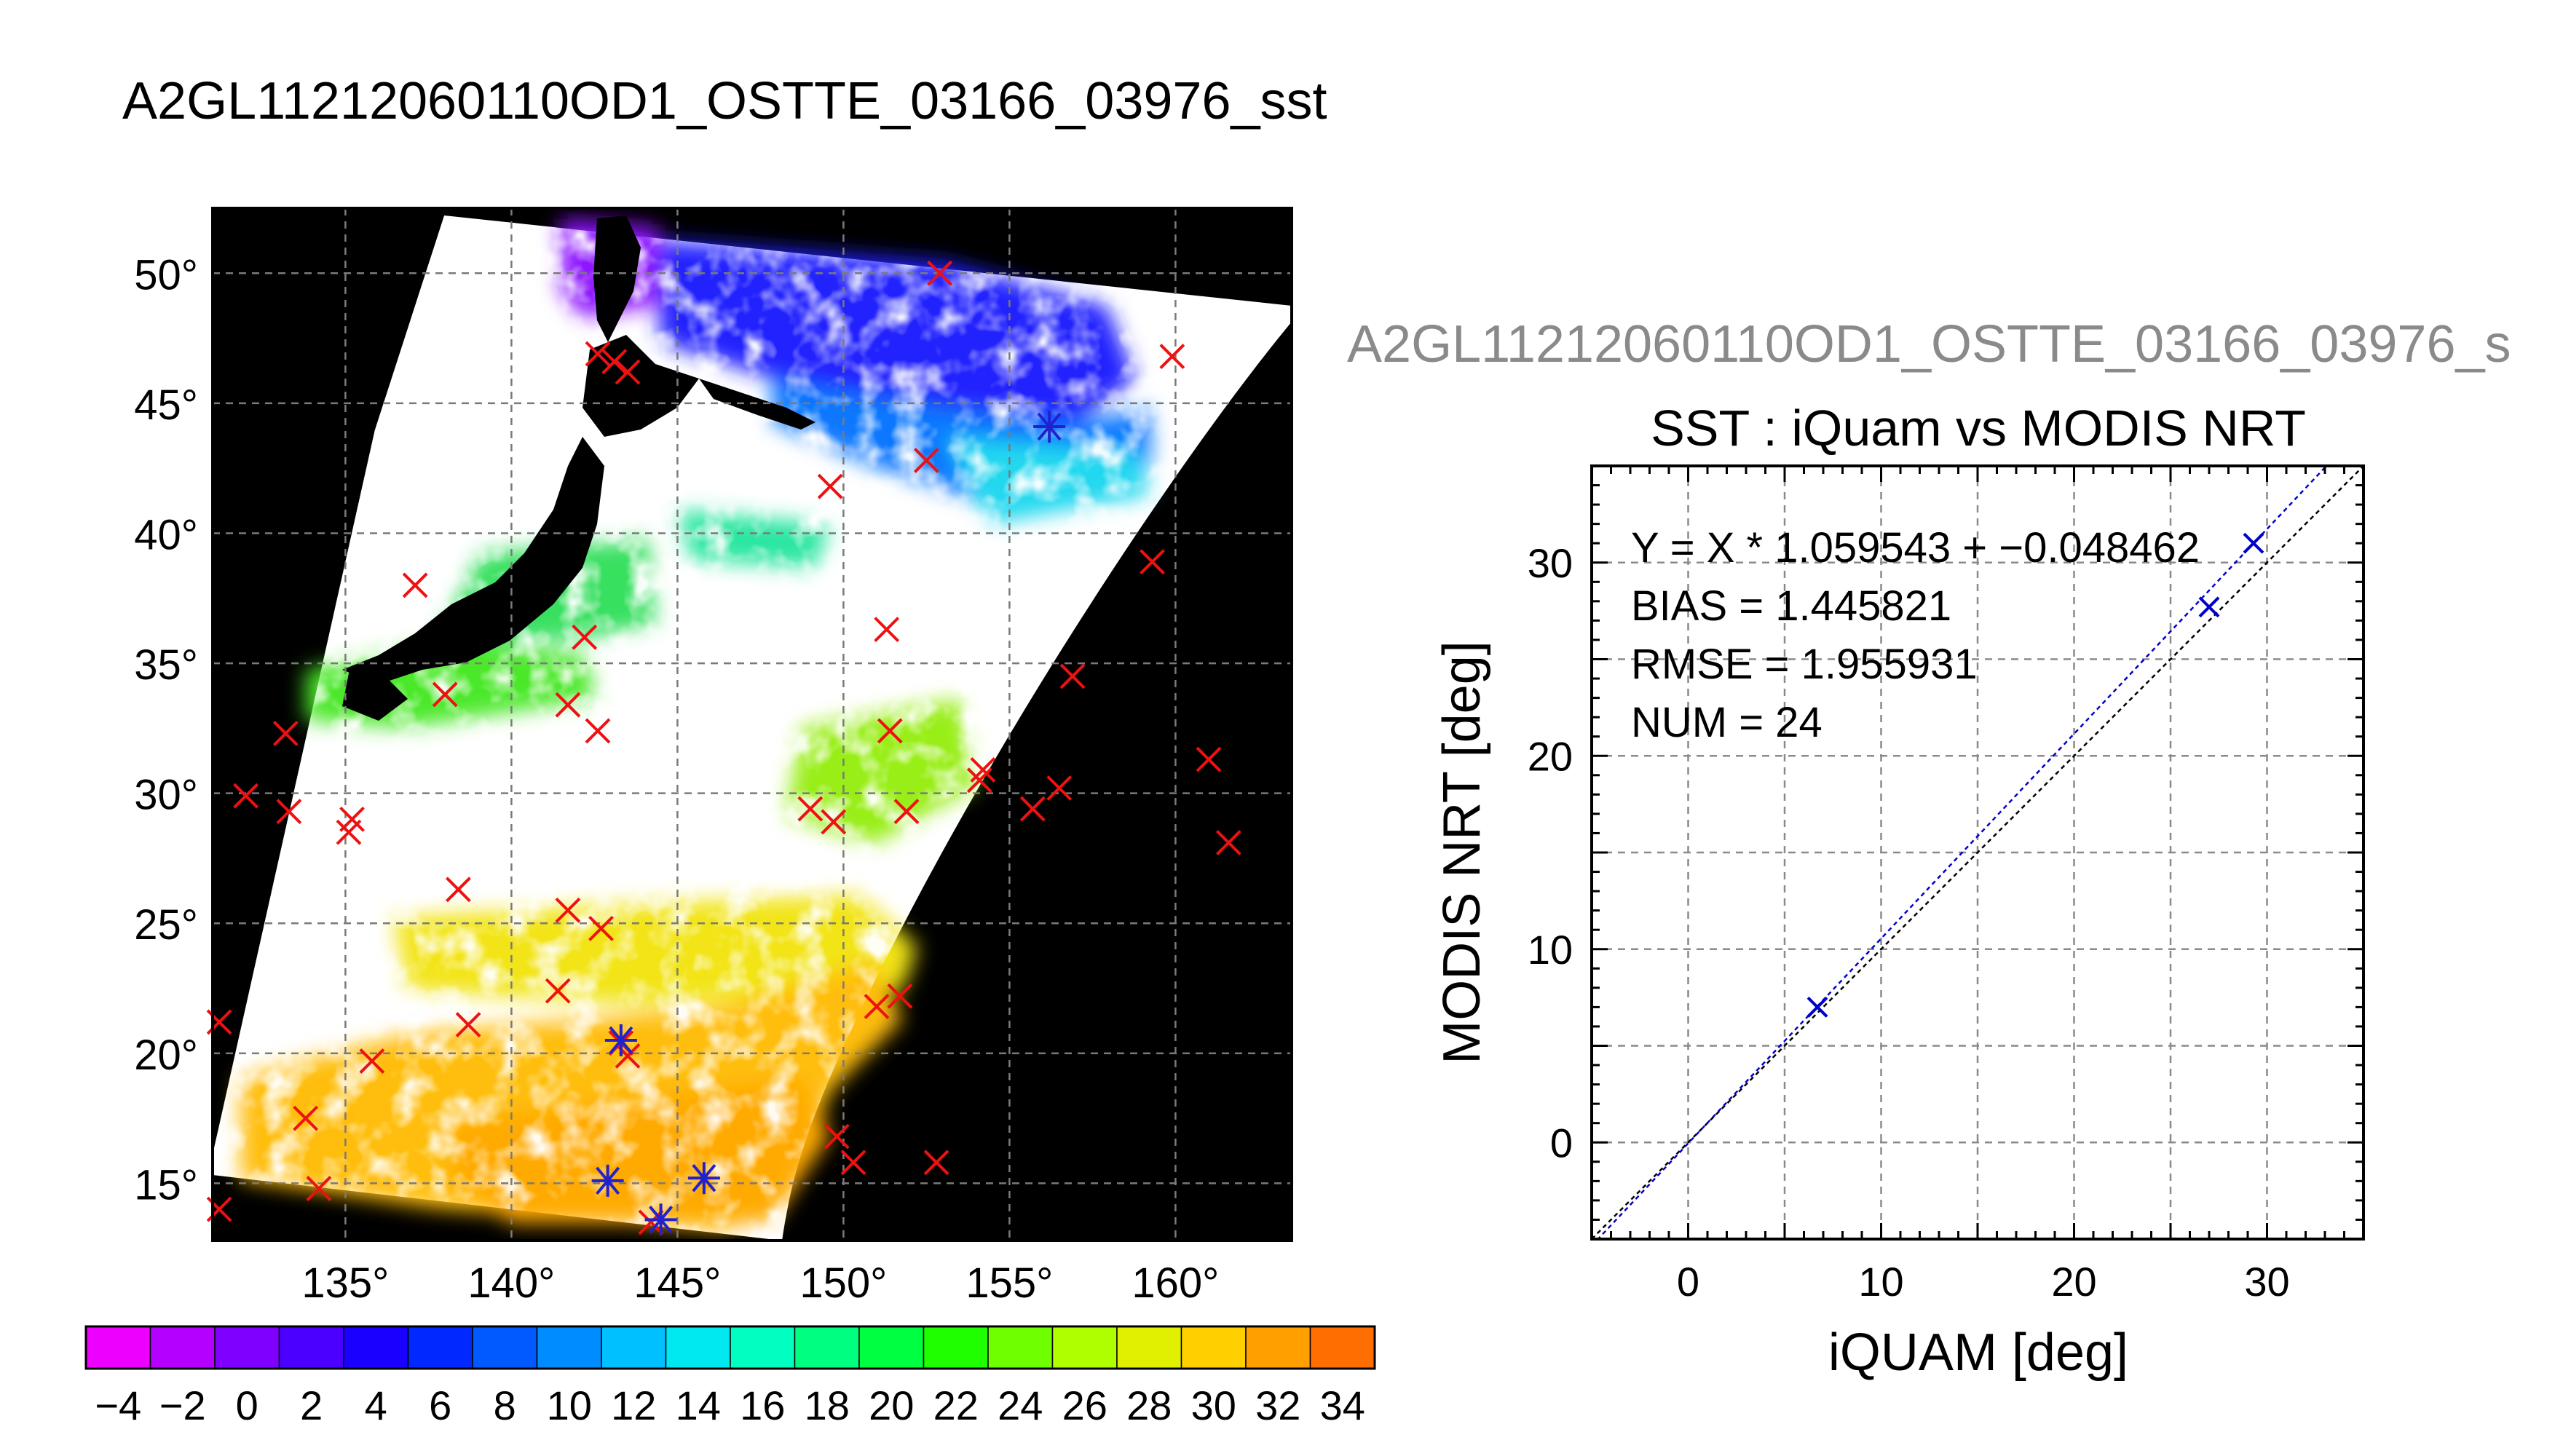 The height and width of the screenshot is (1456, 2555). I want to click on asian-continent, so click(328, 468).